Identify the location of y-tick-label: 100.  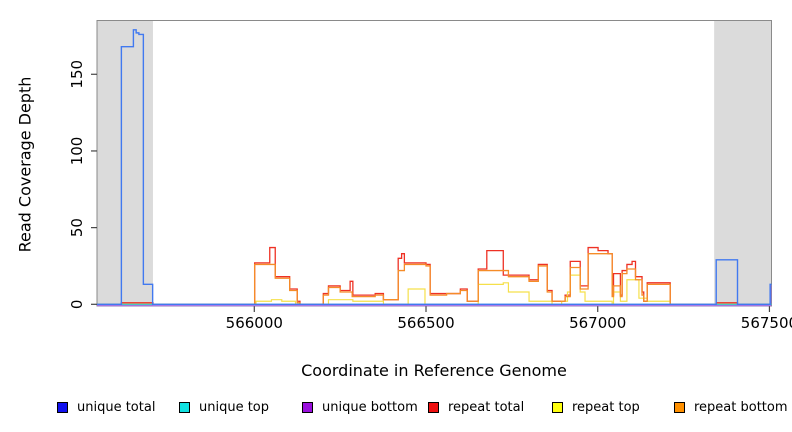
(77, 151).